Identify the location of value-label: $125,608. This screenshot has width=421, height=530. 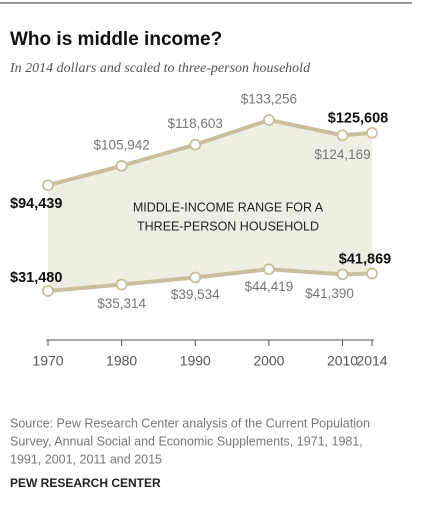
(358, 119).